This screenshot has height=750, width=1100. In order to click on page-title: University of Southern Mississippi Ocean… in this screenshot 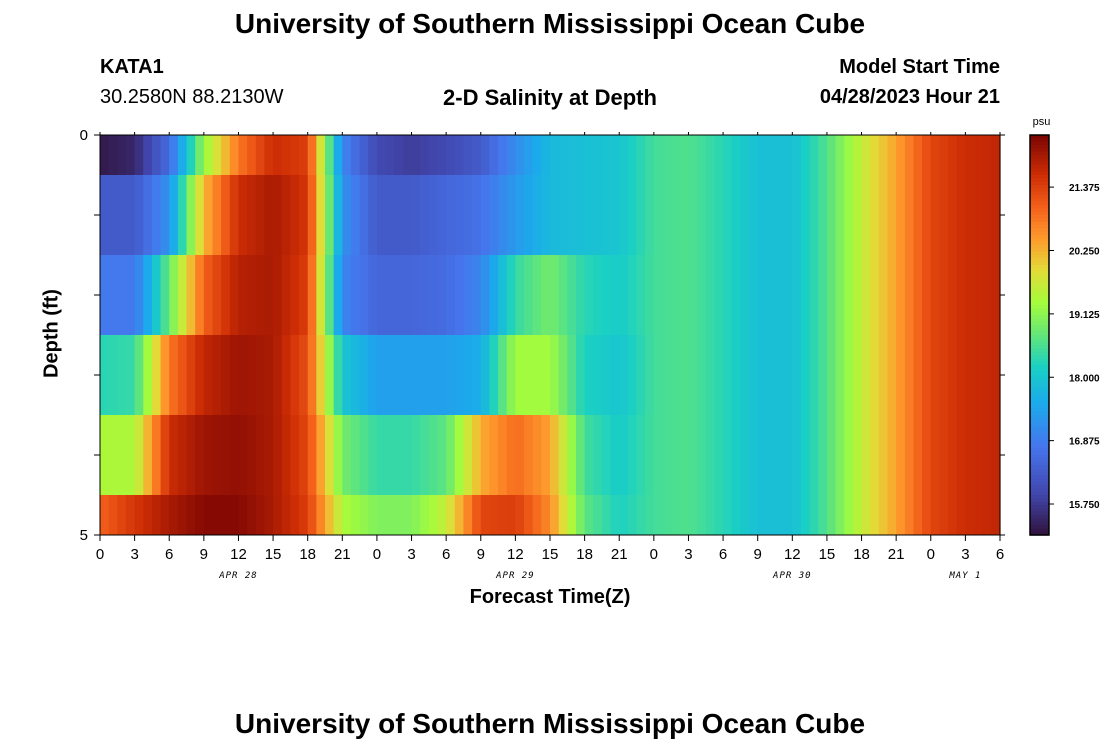, I will do `click(550, 23)`.